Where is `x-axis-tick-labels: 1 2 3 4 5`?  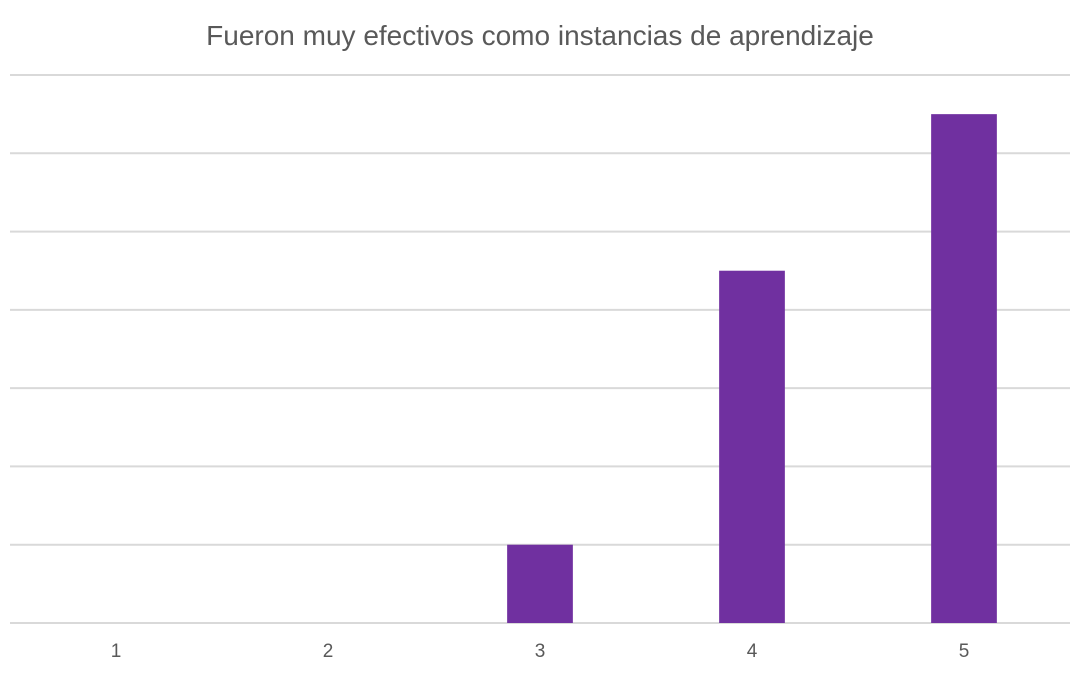
x-axis-tick-labels: 1 2 3 4 5 is located at coordinates (540, 651).